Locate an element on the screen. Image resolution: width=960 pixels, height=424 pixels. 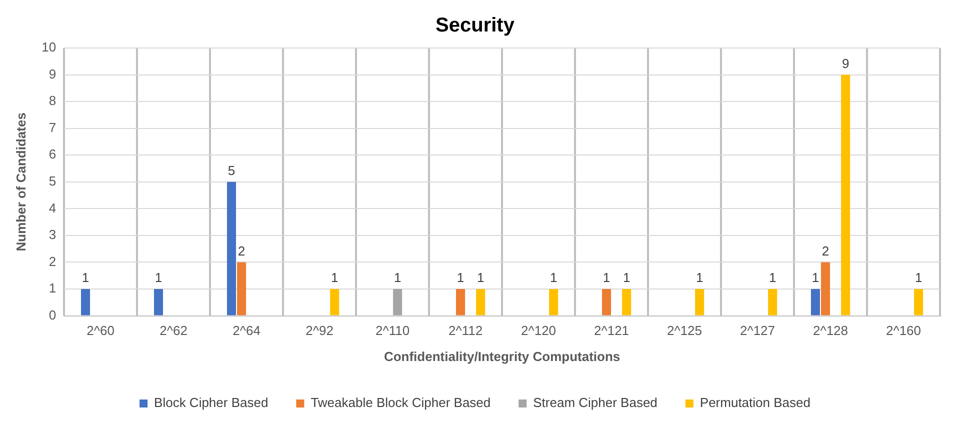
x-tick-label: 2^62 is located at coordinates (174, 330).